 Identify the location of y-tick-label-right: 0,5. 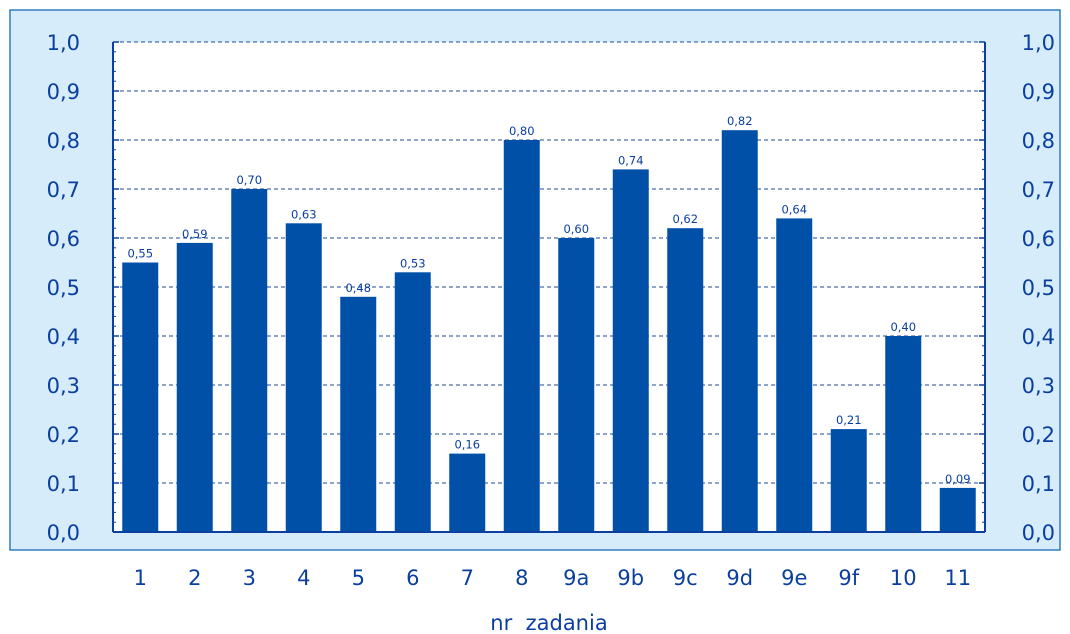
(1038, 288).